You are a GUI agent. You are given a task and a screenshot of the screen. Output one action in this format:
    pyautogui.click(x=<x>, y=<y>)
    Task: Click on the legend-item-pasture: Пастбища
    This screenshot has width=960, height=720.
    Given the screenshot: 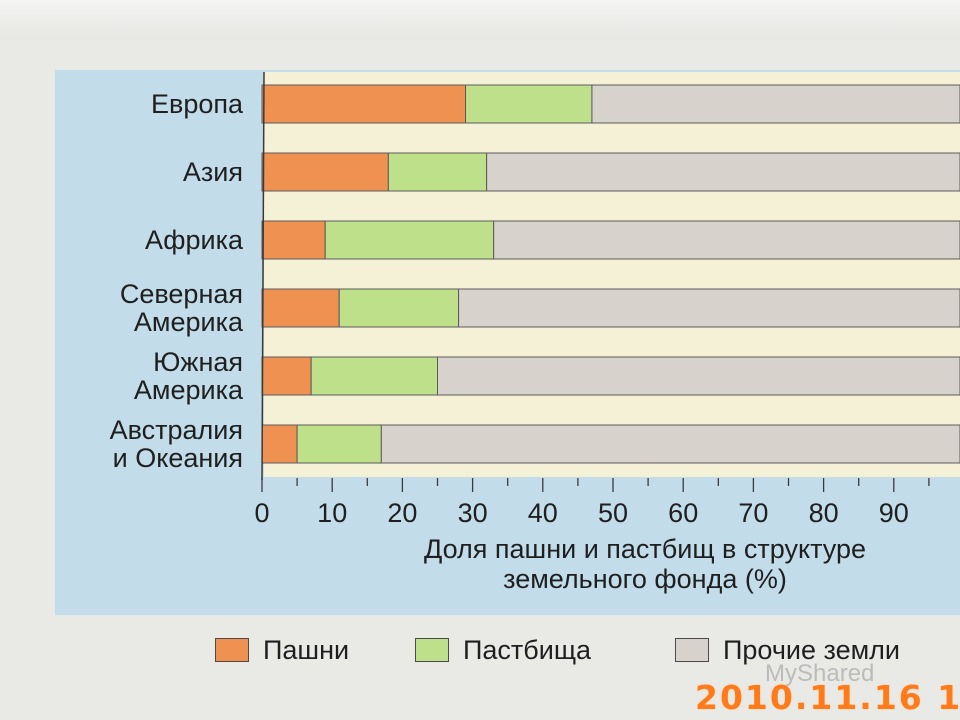 What is the action you would take?
    pyautogui.click(x=503, y=650)
    